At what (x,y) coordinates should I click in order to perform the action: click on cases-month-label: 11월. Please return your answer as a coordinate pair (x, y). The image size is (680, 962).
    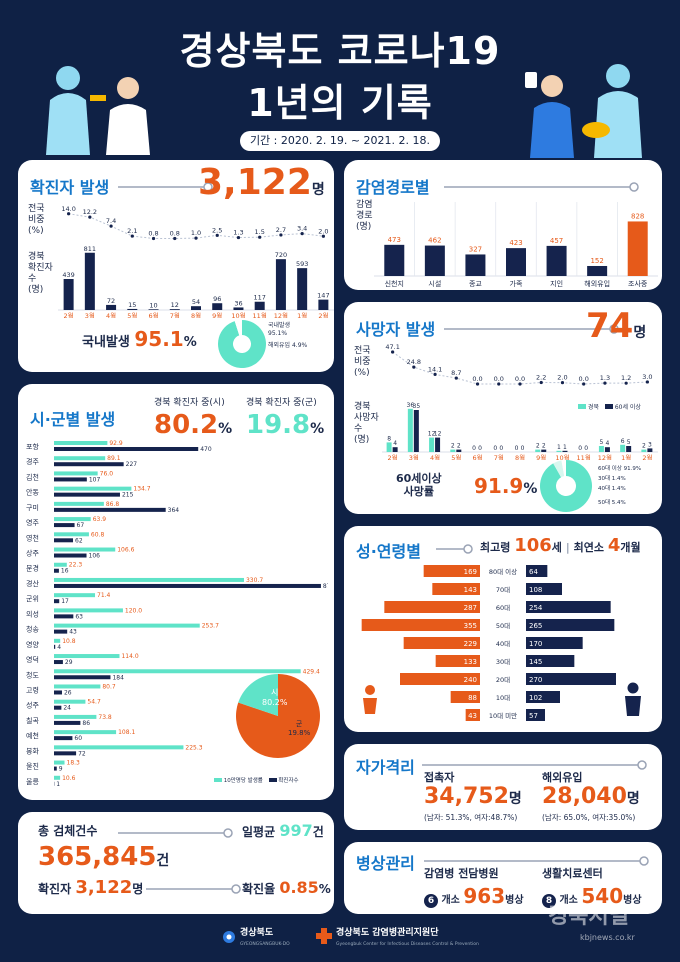
    Looking at the image, I should click on (260, 314).